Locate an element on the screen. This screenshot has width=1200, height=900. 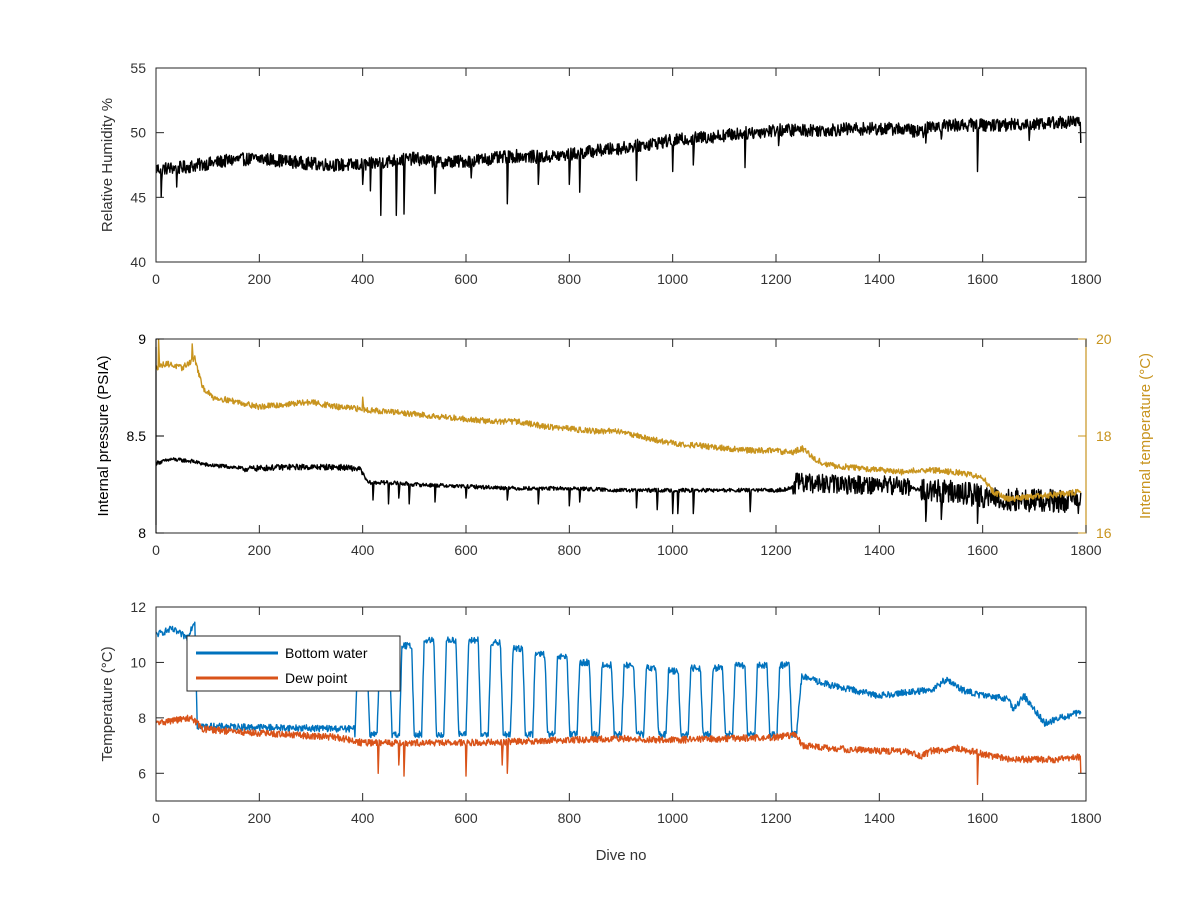
legend-box is located at coordinates (293, 663).